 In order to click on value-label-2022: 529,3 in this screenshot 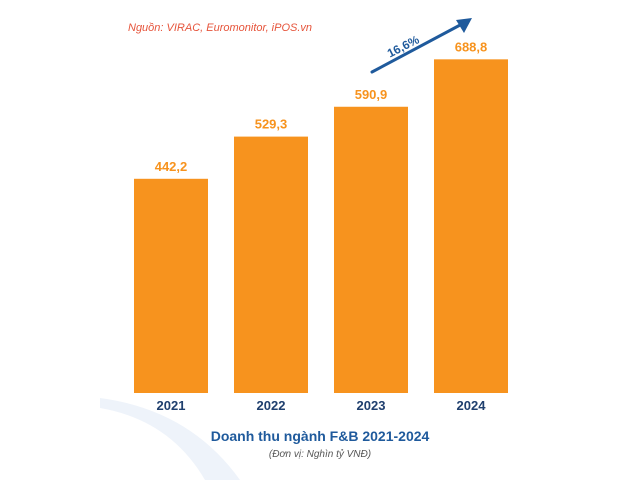, I will do `click(271, 124)`.